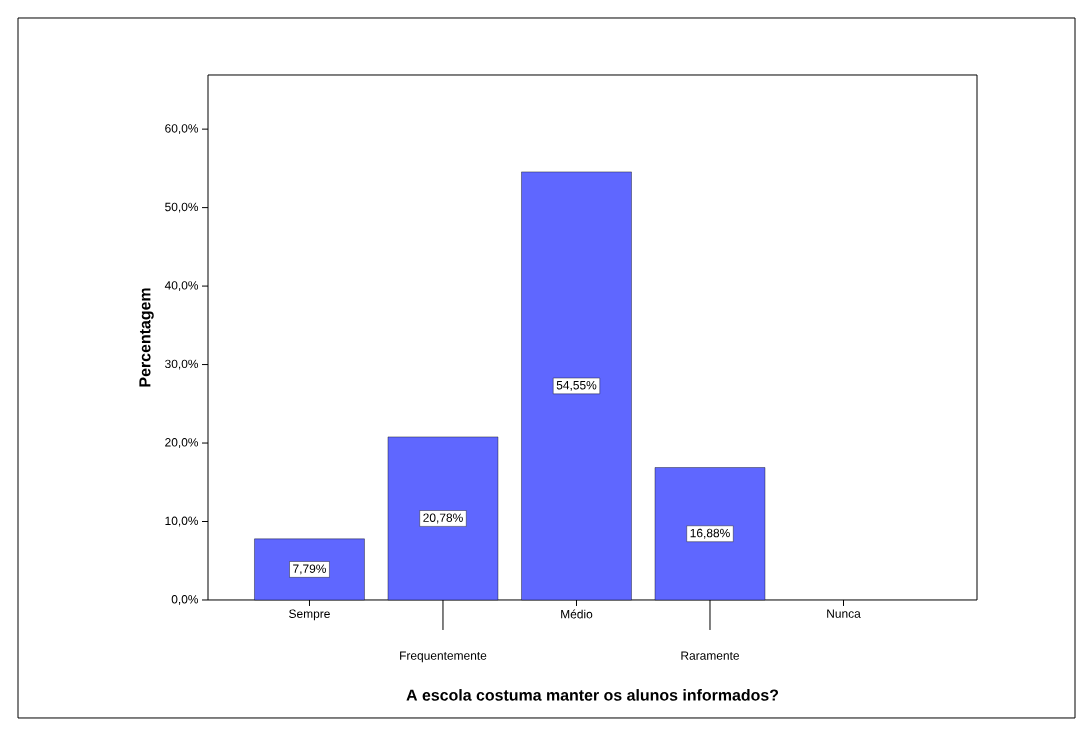  I want to click on y-tick-label: 10,0%, so click(182, 521).